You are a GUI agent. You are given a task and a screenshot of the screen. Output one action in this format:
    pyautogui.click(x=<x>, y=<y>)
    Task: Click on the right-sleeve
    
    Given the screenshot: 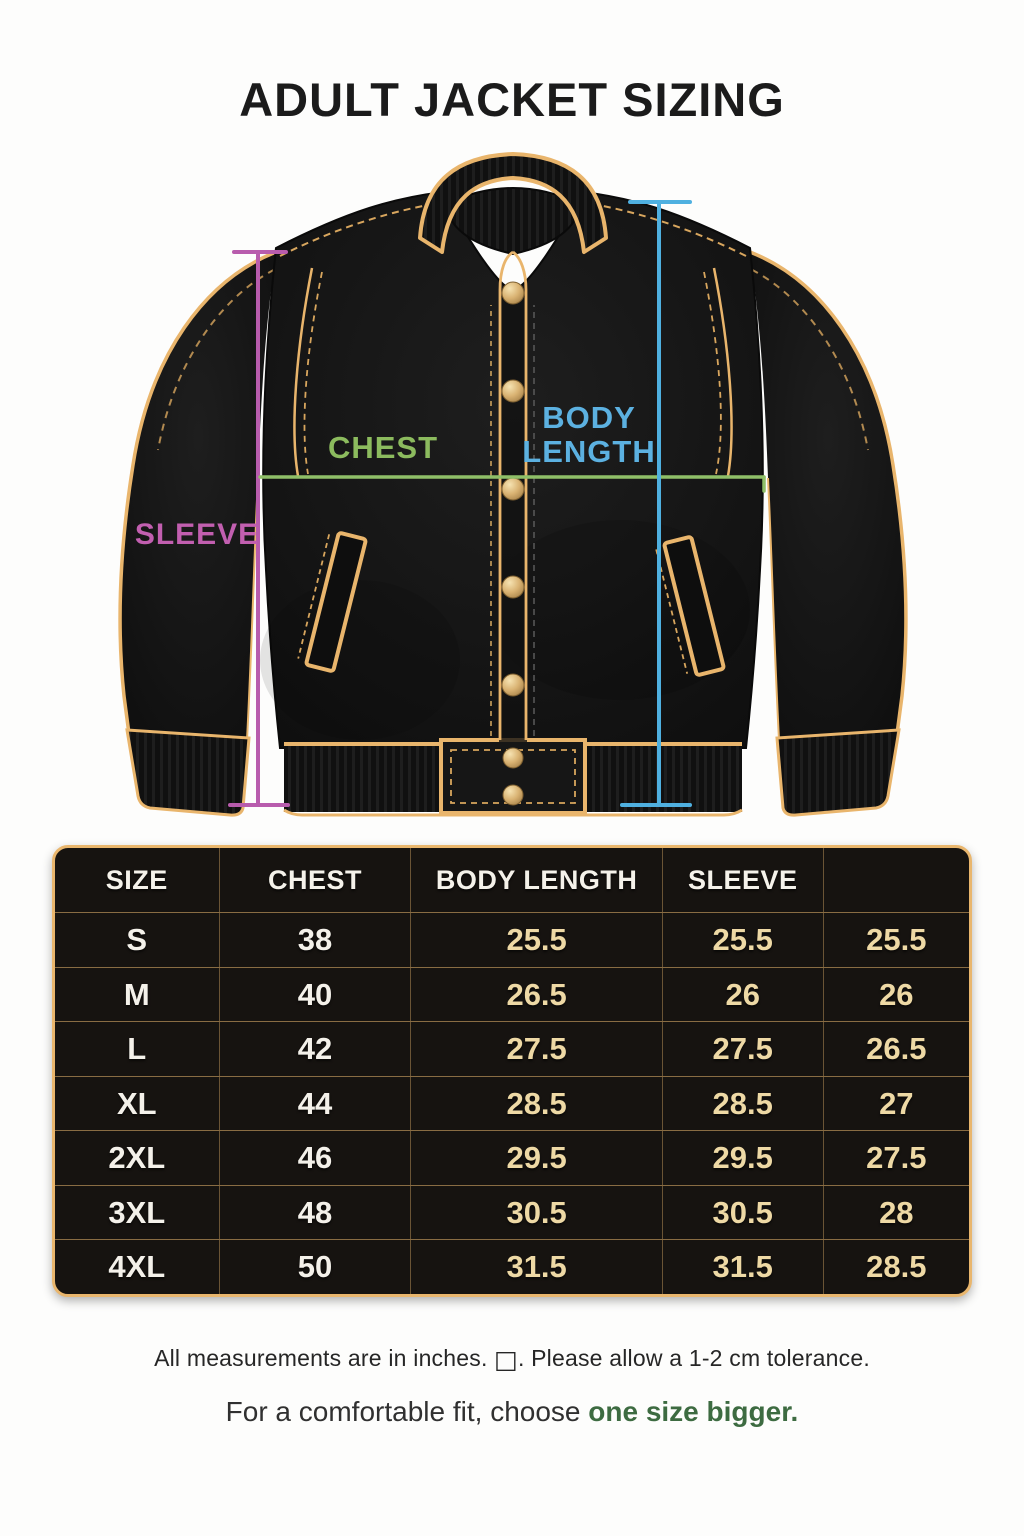 What is the action you would take?
    pyautogui.click(x=823, y=533)
    